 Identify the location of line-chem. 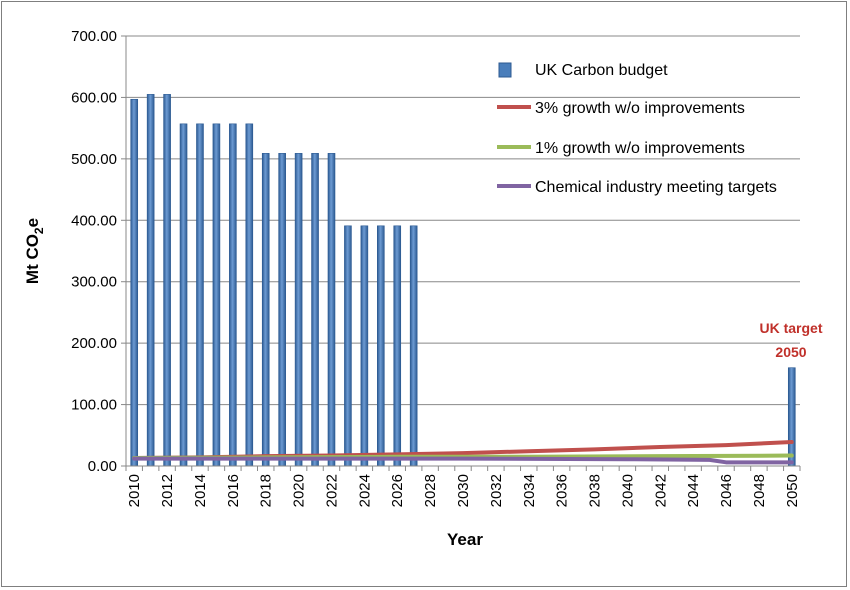
(463, 460).